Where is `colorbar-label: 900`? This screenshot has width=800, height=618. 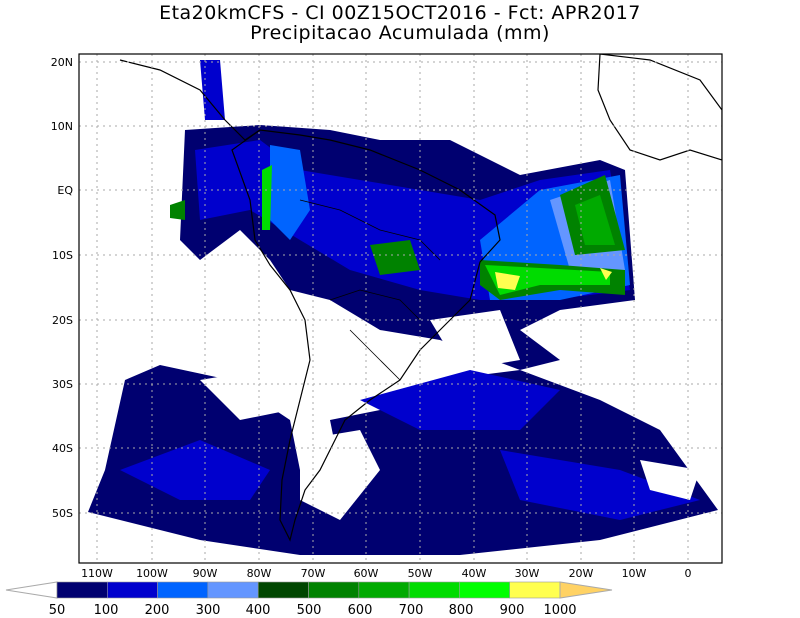
colorbar-label: 900 is located at coordinates (512, 610).